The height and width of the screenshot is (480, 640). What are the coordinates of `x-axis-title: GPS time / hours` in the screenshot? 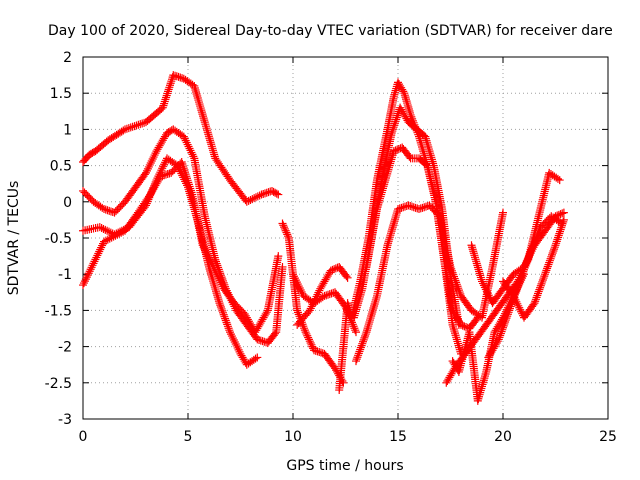 It's located at (344, 466).